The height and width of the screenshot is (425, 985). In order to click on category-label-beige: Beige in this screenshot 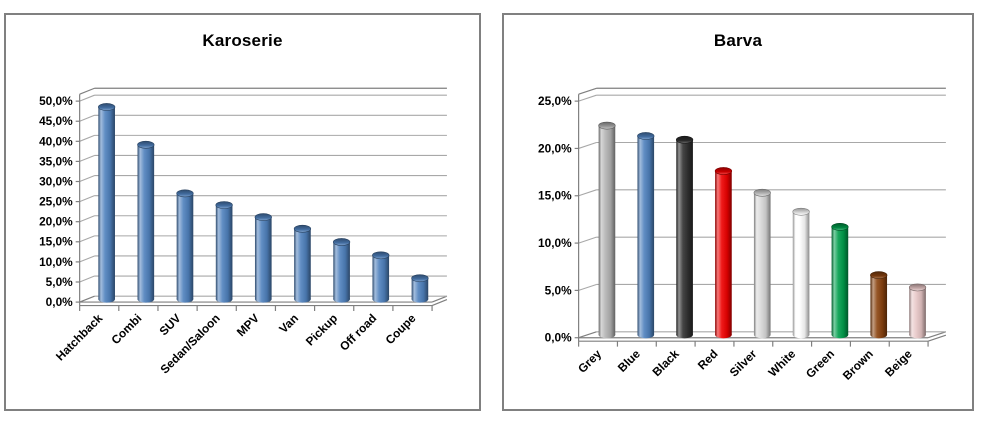, I will do `click(898, 362)`.